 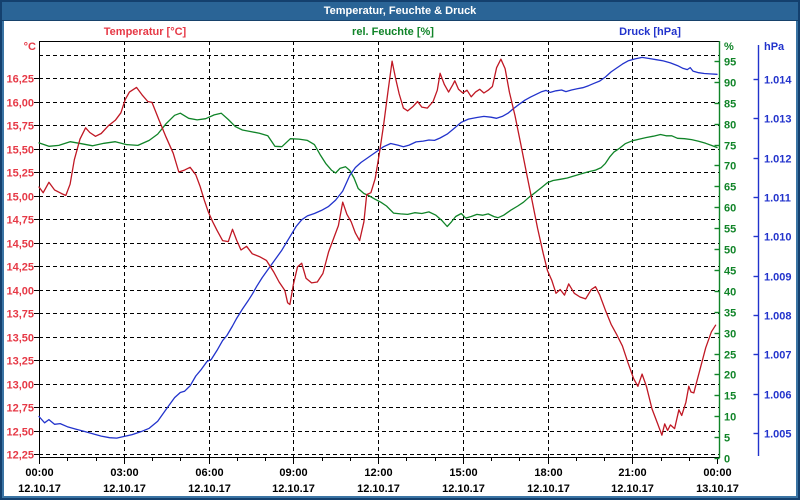 I want to click on pressure-tick-label: 1.012, so click(x=778, y=160).